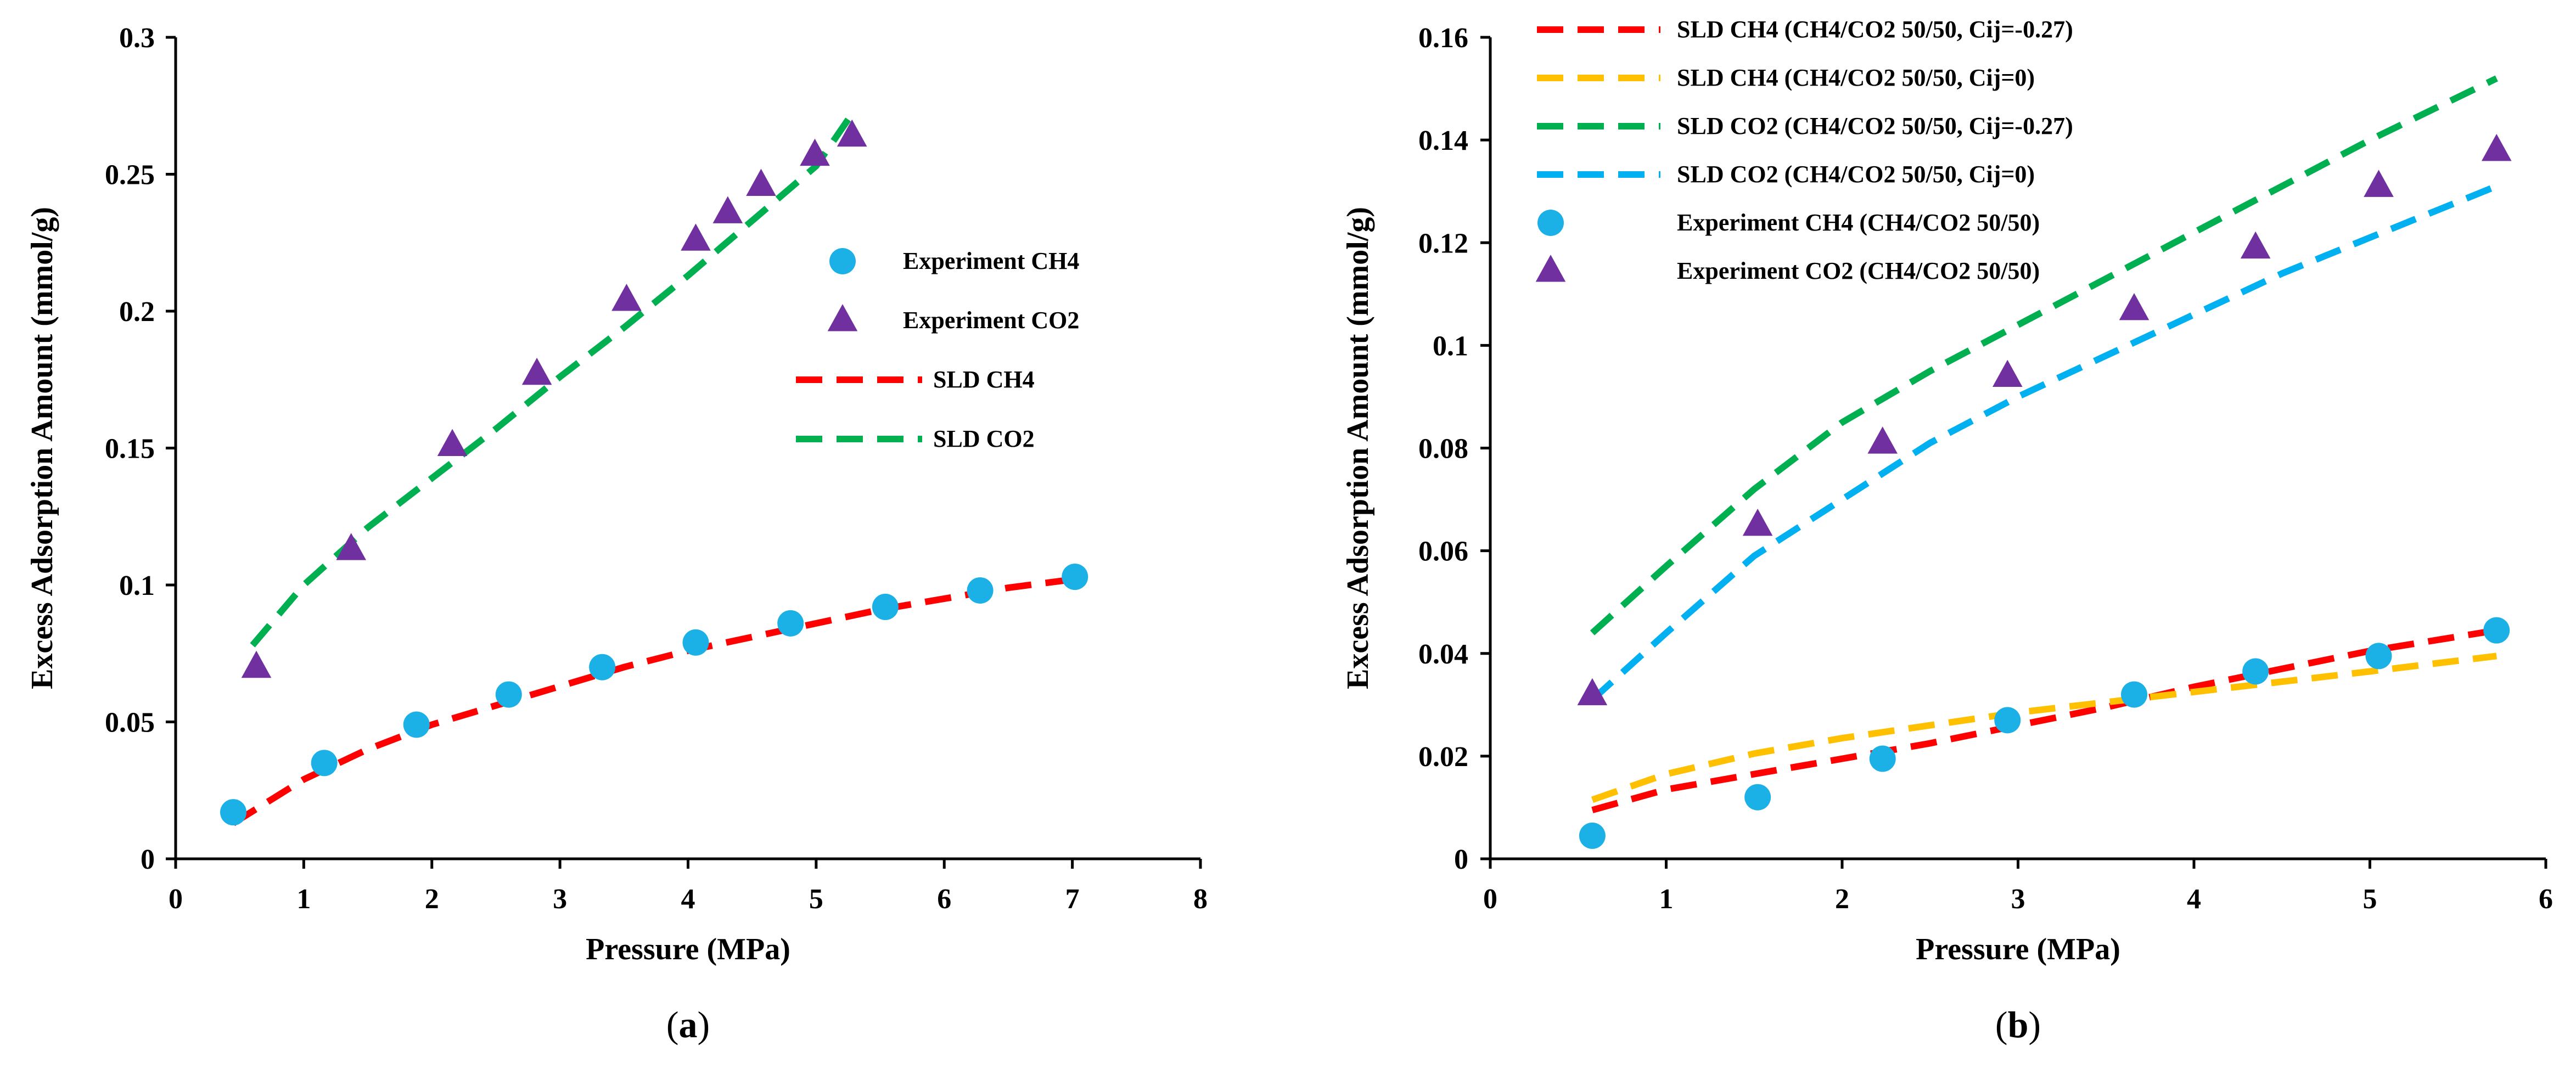 The height and width of the screenshot is (1069, 2576). I want to click on y-tick-label: 0.12, so click(1443, 243).